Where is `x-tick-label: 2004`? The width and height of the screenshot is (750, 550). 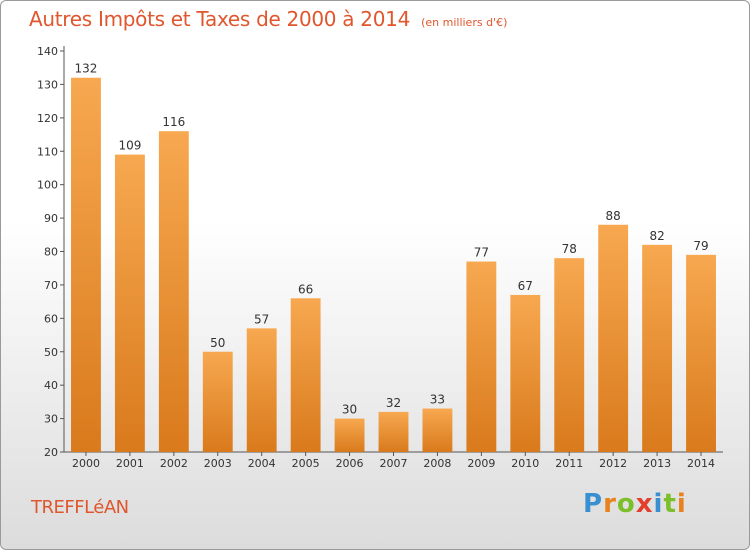
x-tick-label: 2004 is located at coordinates (262, 463).